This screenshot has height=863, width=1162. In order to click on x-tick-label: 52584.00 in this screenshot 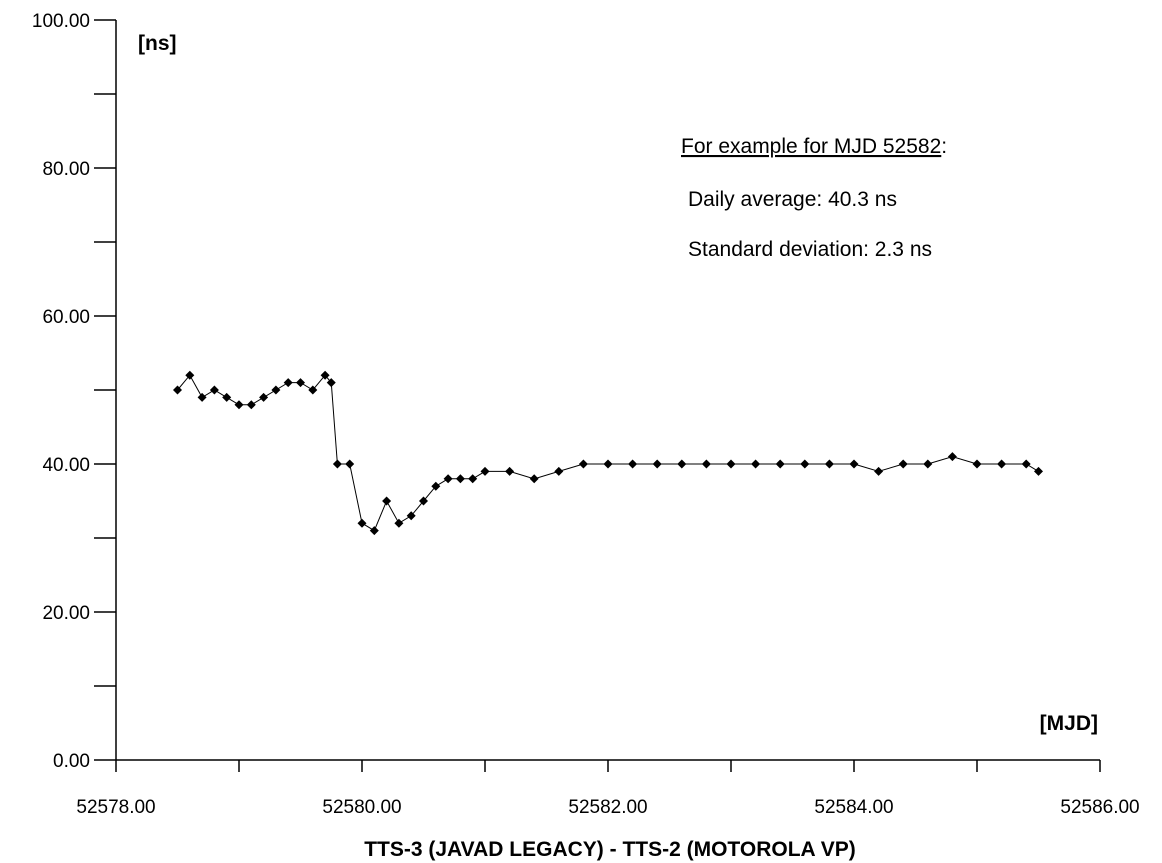, I will do `click(853, 807)`.